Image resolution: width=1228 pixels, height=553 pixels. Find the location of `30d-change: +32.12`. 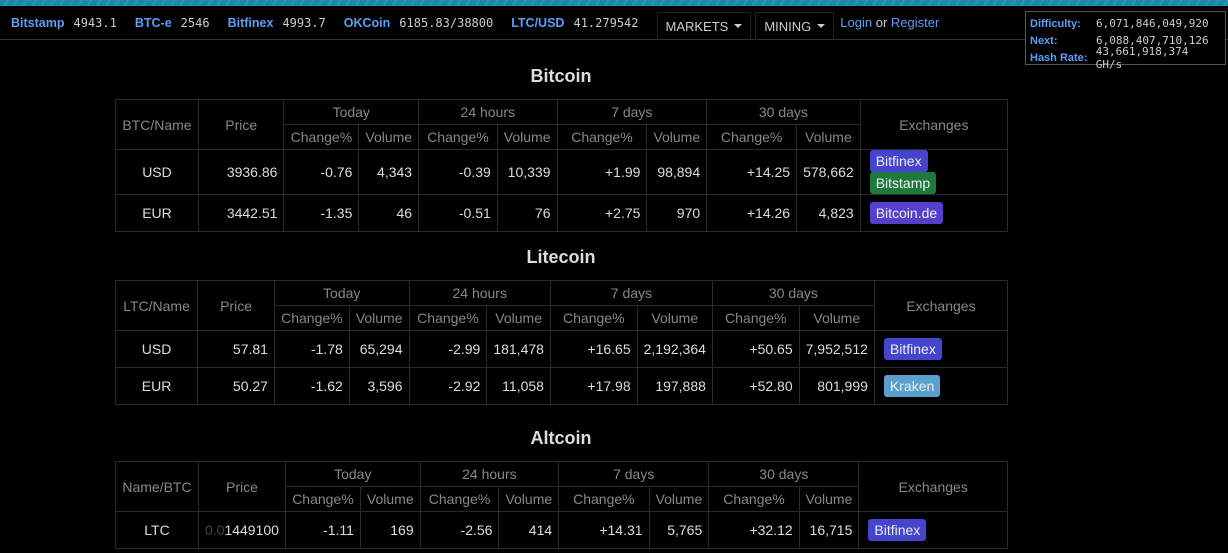

30d-change: +32.12 is located at coordinates (754, 530).